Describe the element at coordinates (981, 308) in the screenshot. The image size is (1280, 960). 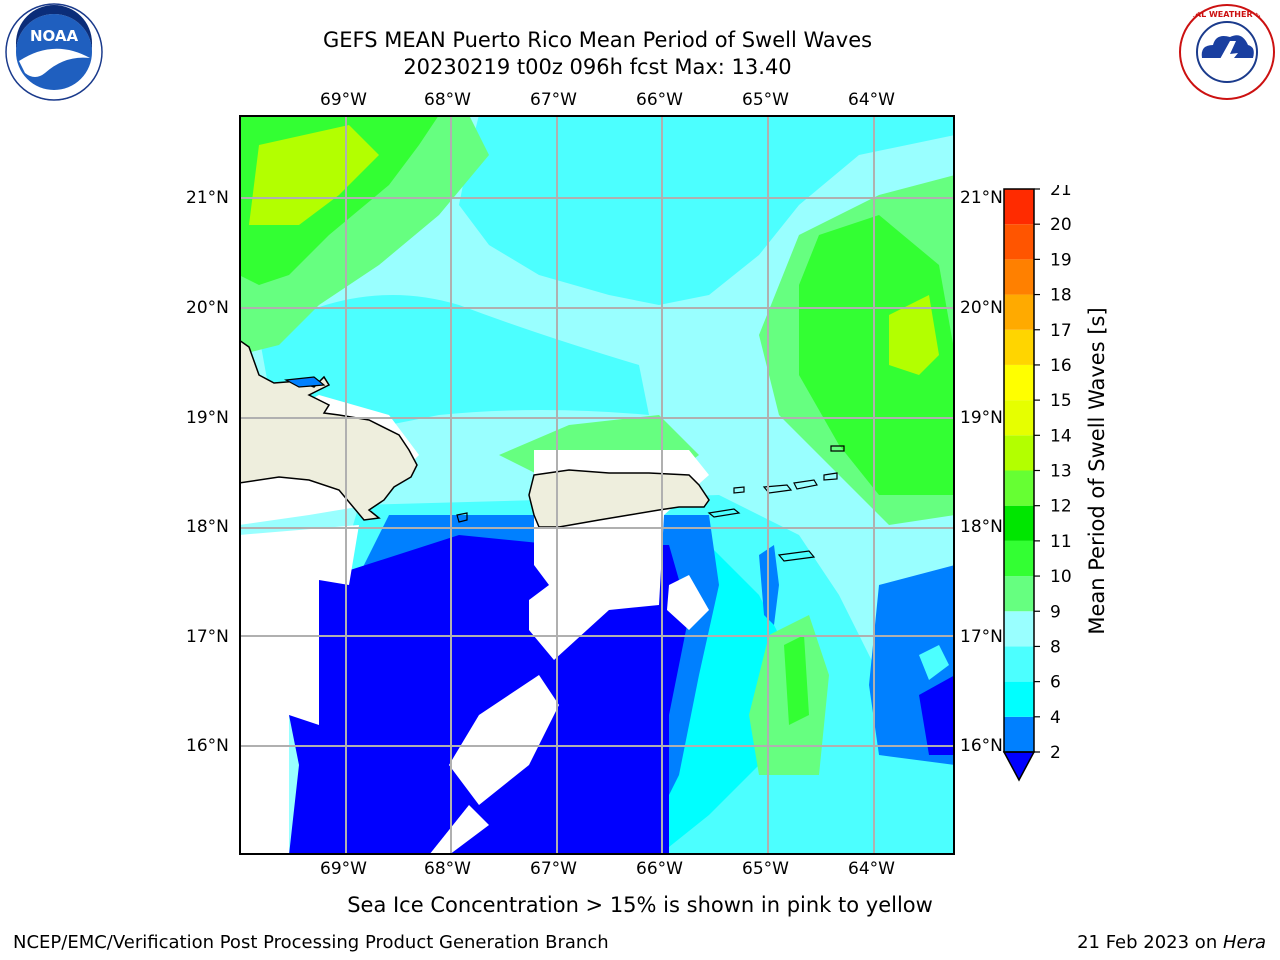
I see `lat-label-right-20: 20°N` at that location.